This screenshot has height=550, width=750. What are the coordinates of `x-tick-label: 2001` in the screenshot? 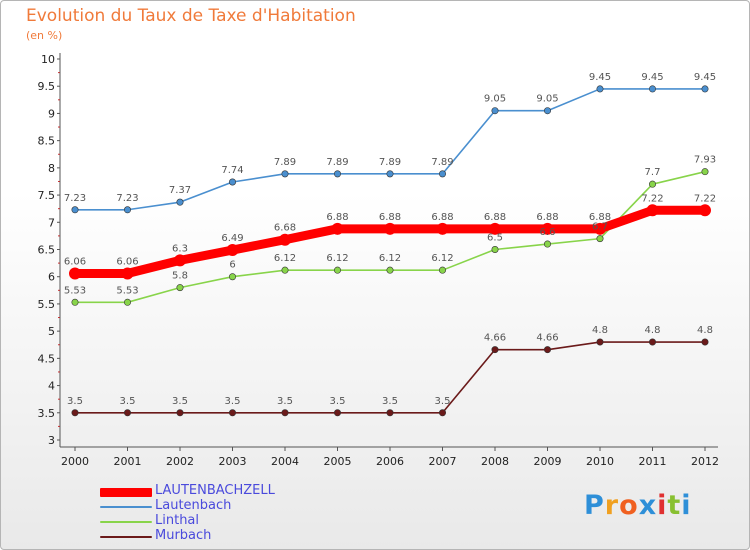 It's located at (128, 461).